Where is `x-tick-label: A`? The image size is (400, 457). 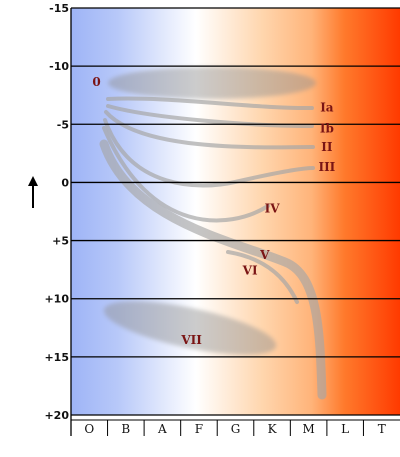 x-tick-label: A is located at coordinates (162, 429).